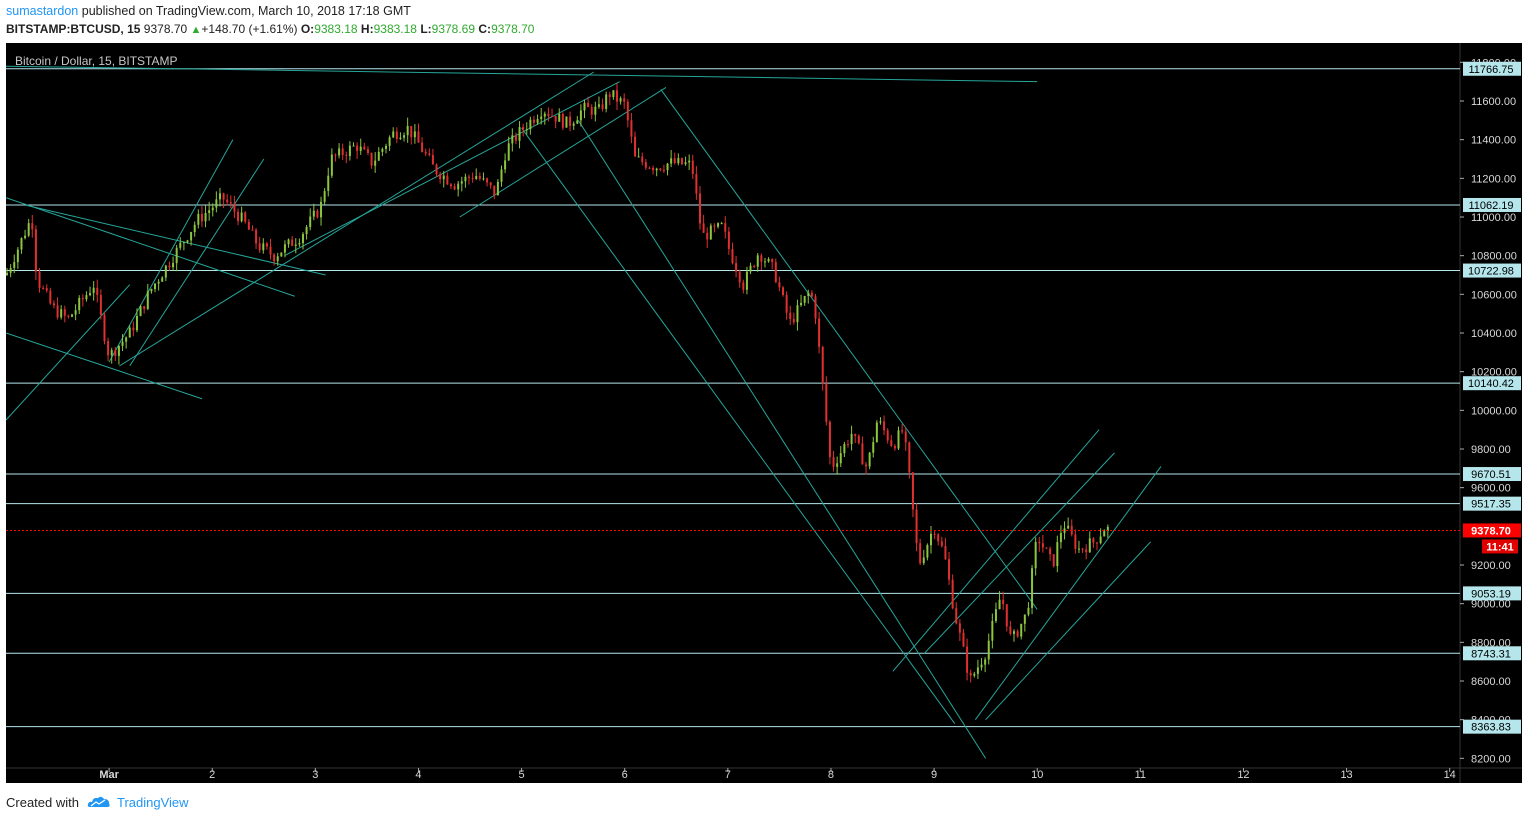  I want to click on symbol-label: BITSTAMP:BTCUSD, 15, so click(73, 29).